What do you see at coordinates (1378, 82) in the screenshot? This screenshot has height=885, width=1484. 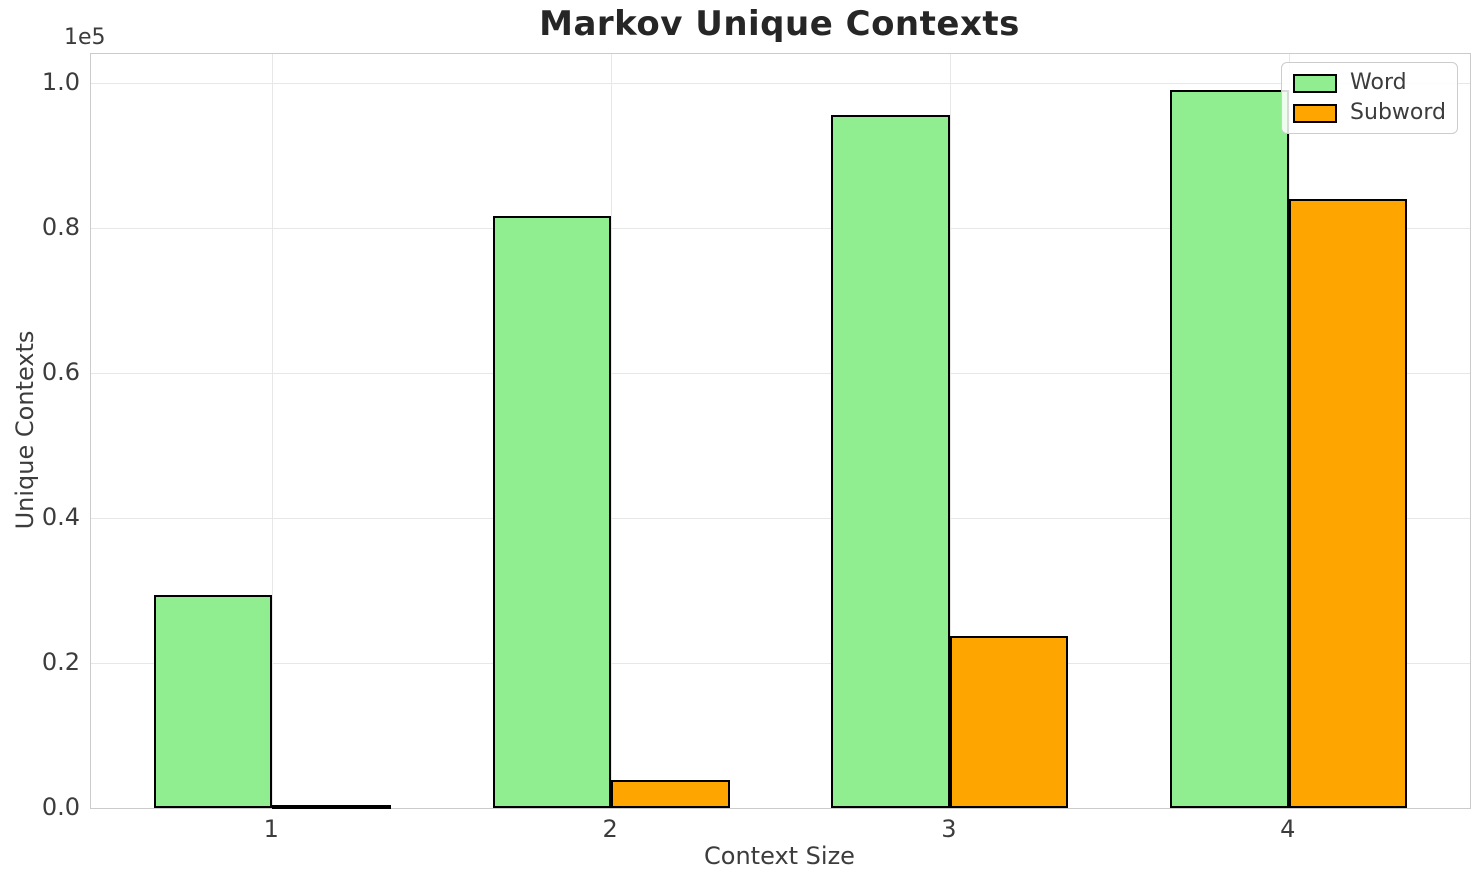 I see `word-legend-label: Word` at bounding box center [1378, 82].